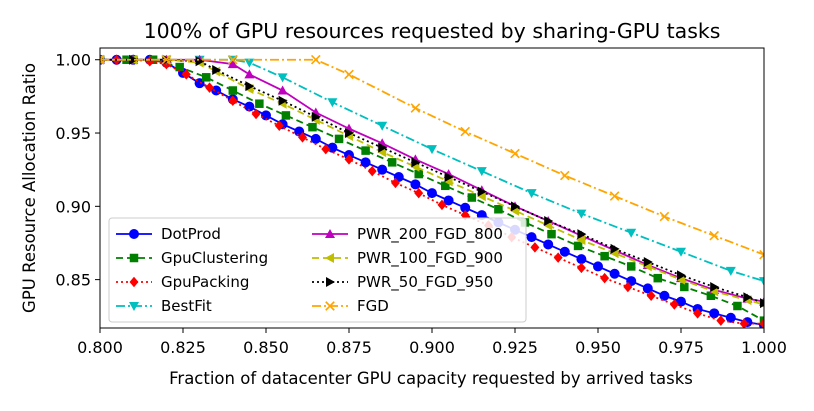 The image size is (814, 411). What do you see at coordinates (191, 234) in the screenshot?
I see `legend-label: DotProd` at bounding box center [191, 234].